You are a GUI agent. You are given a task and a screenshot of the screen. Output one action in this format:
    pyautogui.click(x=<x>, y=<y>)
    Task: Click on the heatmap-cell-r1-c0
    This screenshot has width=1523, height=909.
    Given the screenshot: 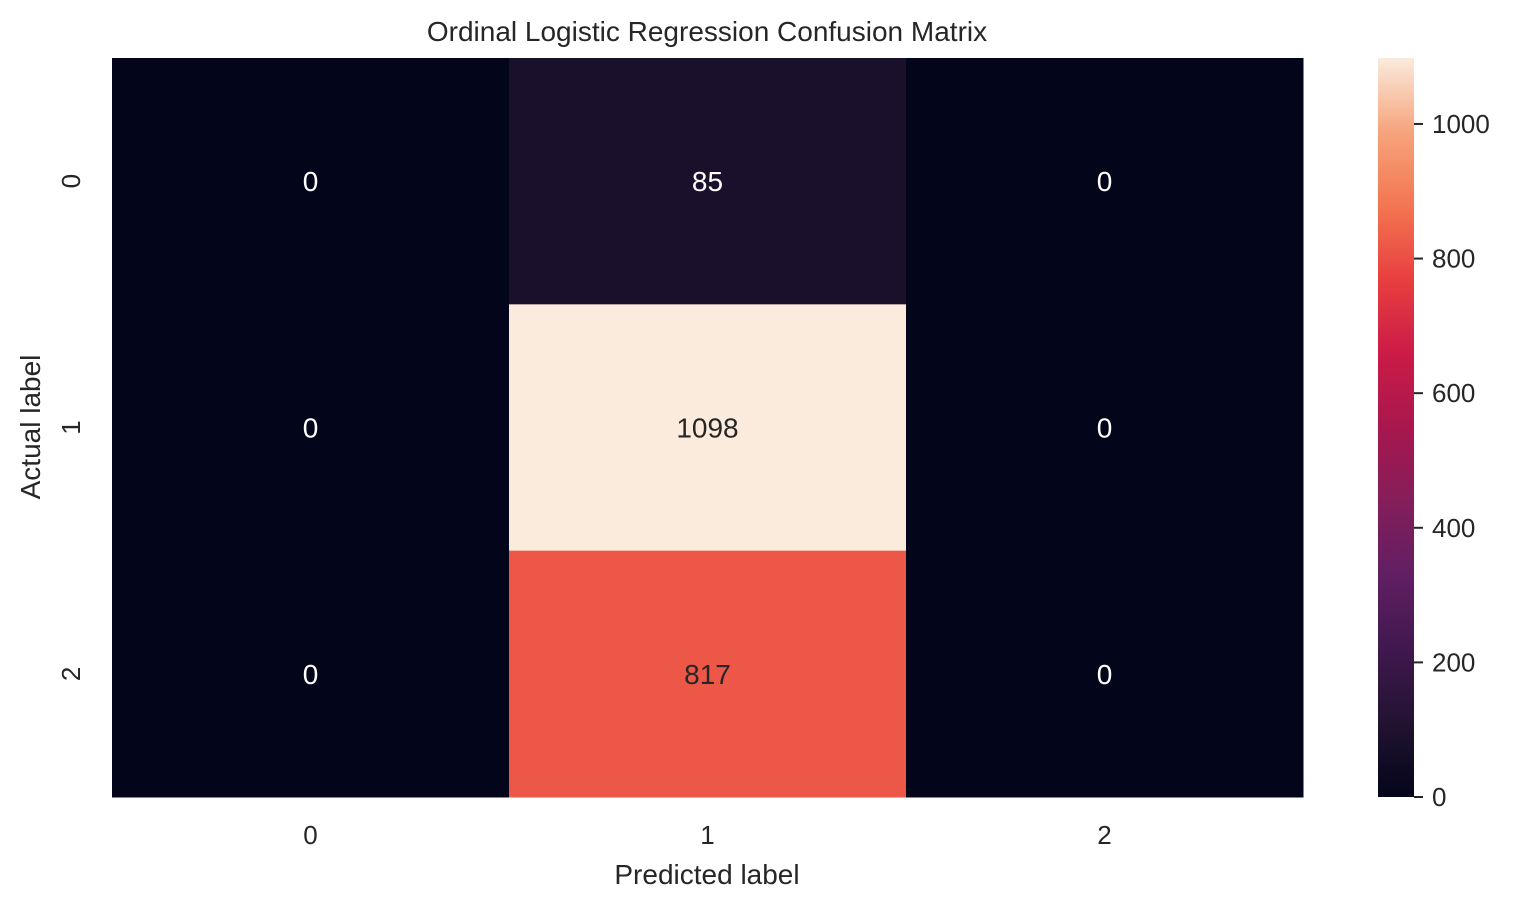 What is the action you would take?
    pyautogui.click(x=311, y=428)
    